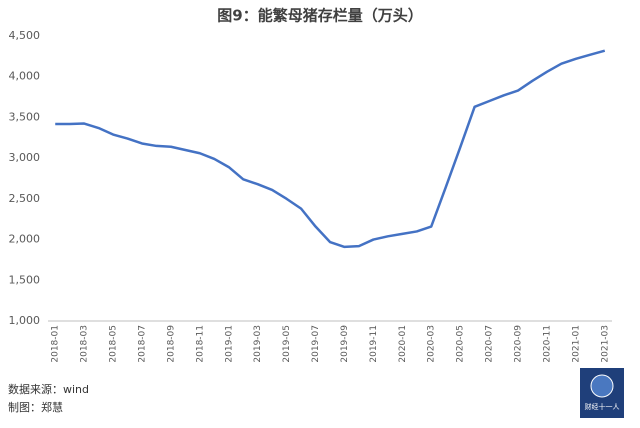 This screenshot has height=428, width=640. What do you see at coordinates (35, 407) in the screenshot?
I see `author-note: 制图：郑慧` at bounding box center [35, 407].